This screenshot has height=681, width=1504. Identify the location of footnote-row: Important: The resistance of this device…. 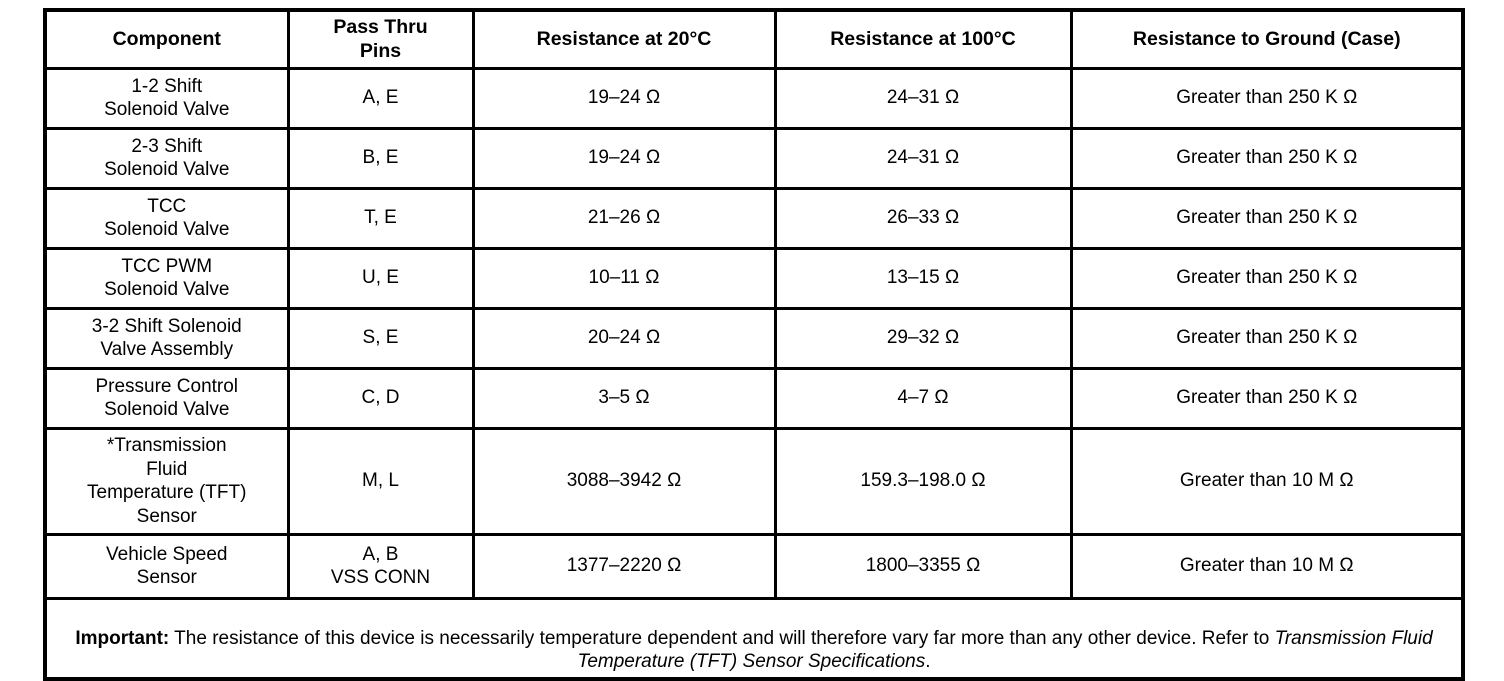
(754, 638).